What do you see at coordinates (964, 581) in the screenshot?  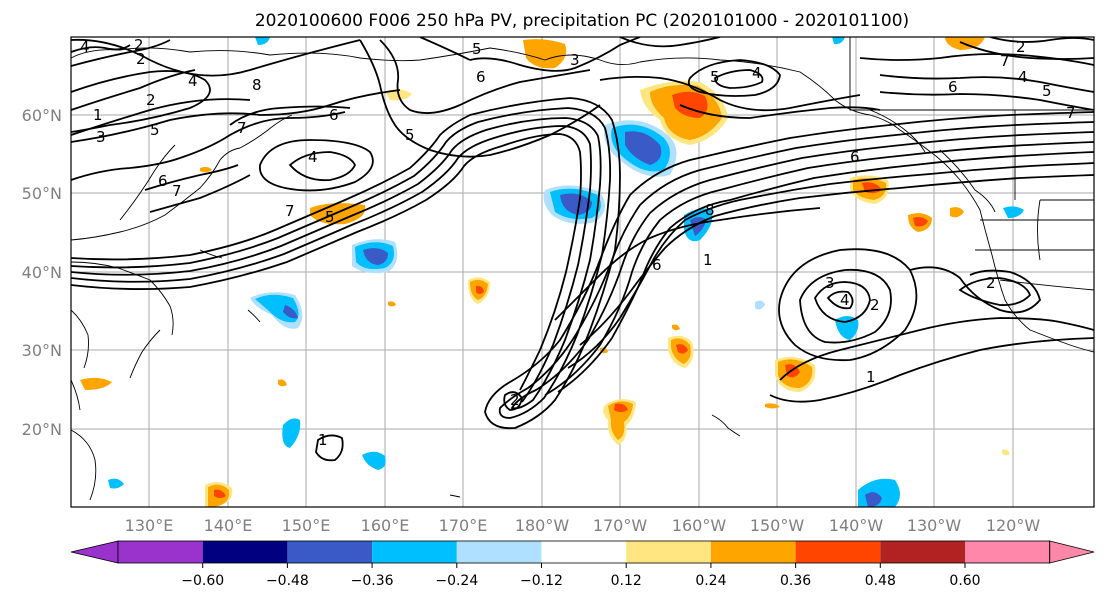 I see `colorbar-tick-label: 0.60` at bounding box center [964, 581].